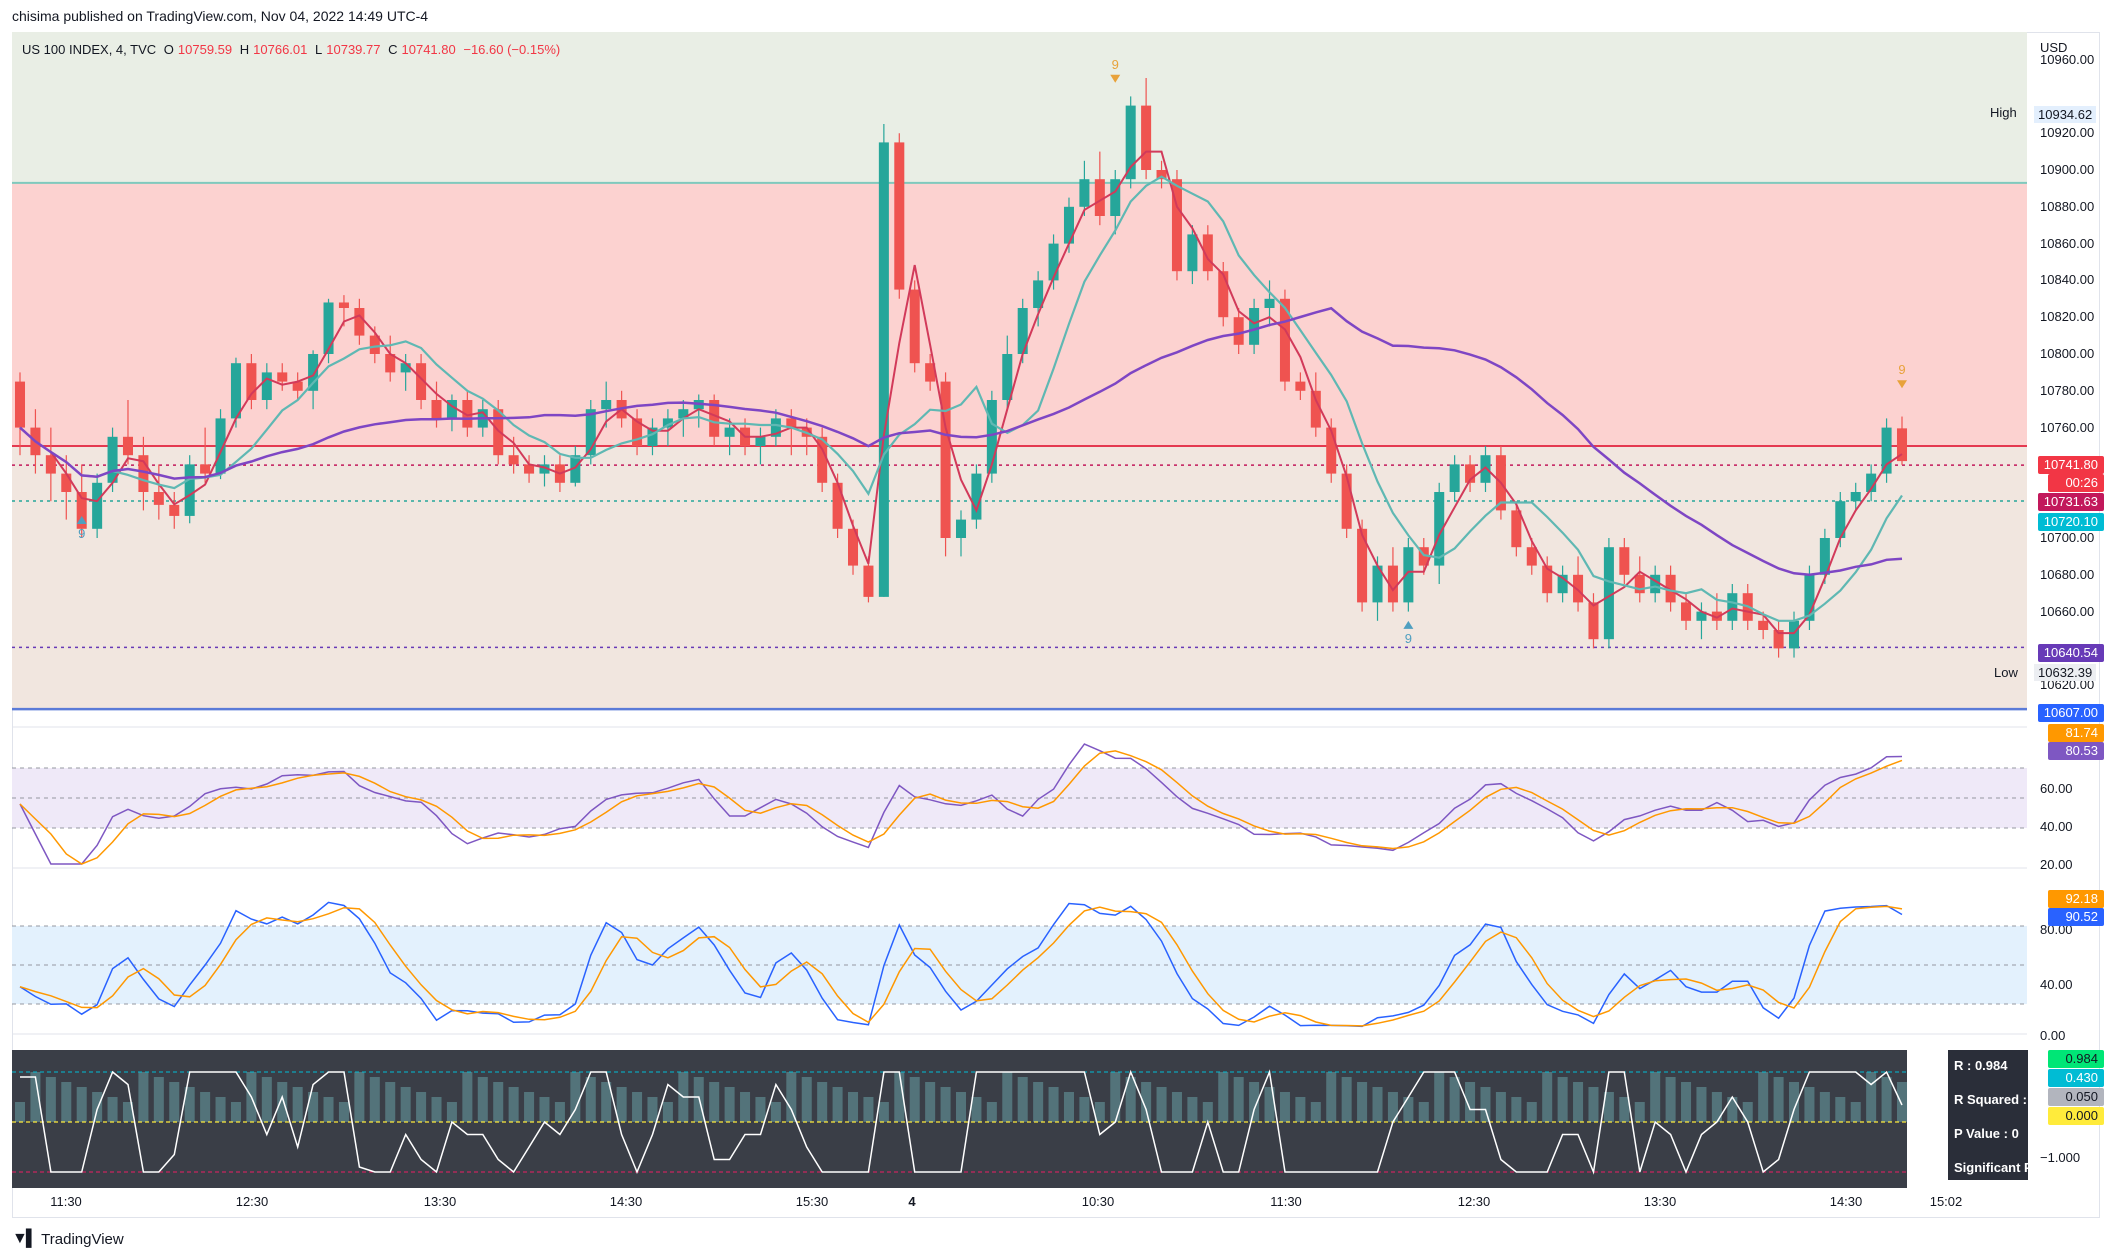 The image size is (2124, 1260). What do you see at coordinates (2056, 984) in the screenshot?
I see `stoch-tick: 40.00` at bounding box center [2056, 984].